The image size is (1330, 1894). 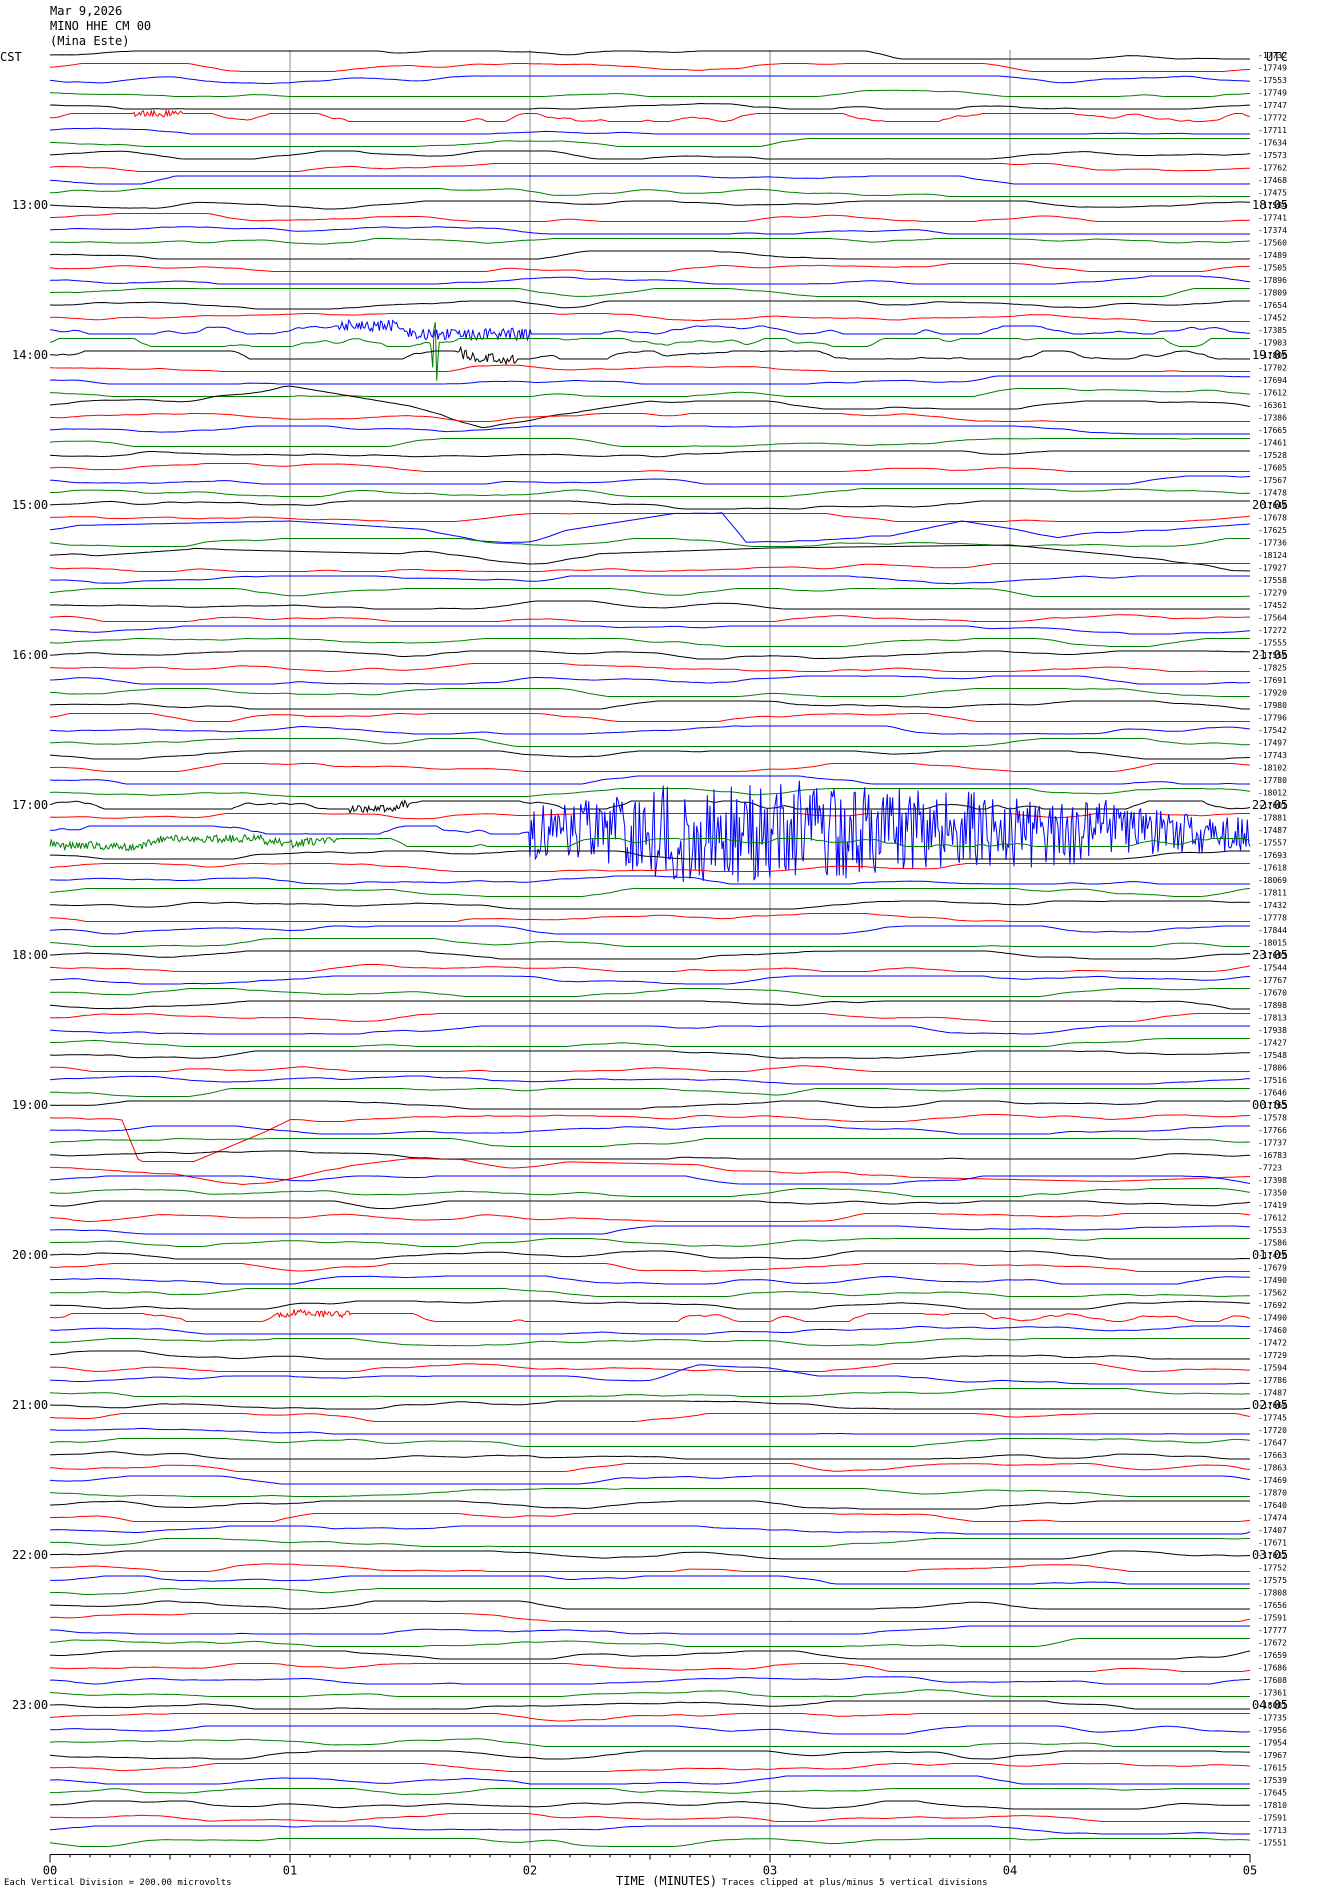 What do you see at coordinates (1272, 205) in the screenshot?
I see `trace-value-label: -17584` at bounding box center [1272, 205].